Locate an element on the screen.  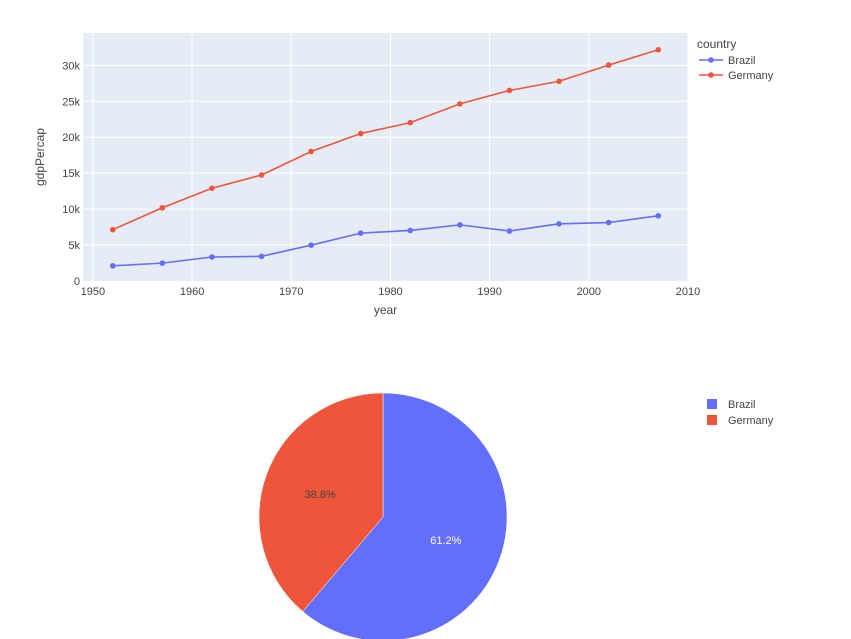
x-axis-ticks: 1950 1960 1970 1980 1990 2000 2010 is located at coordinates (391, 292).